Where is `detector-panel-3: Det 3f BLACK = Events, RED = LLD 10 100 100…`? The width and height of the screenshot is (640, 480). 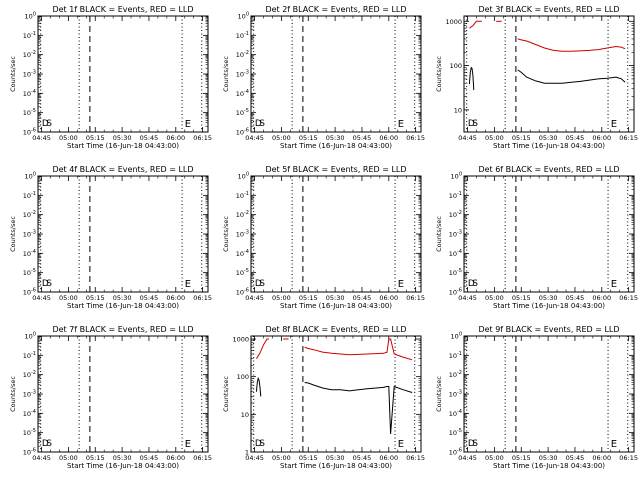
detector-panel-3: Det 3f BLACK = Events, RED = LLD 10 100 100… is located at coordinates (536, 77).